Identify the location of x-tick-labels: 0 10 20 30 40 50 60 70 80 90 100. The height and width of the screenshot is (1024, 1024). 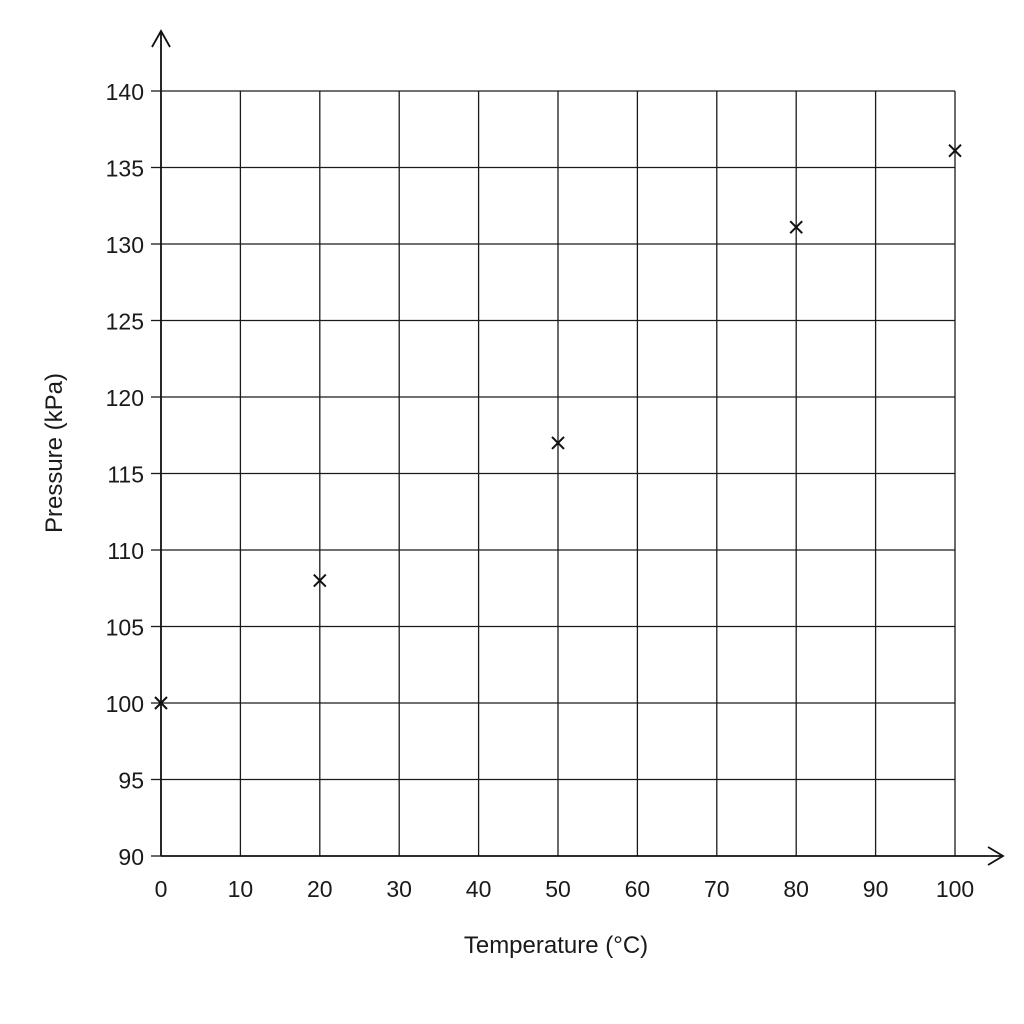
(565, 889).